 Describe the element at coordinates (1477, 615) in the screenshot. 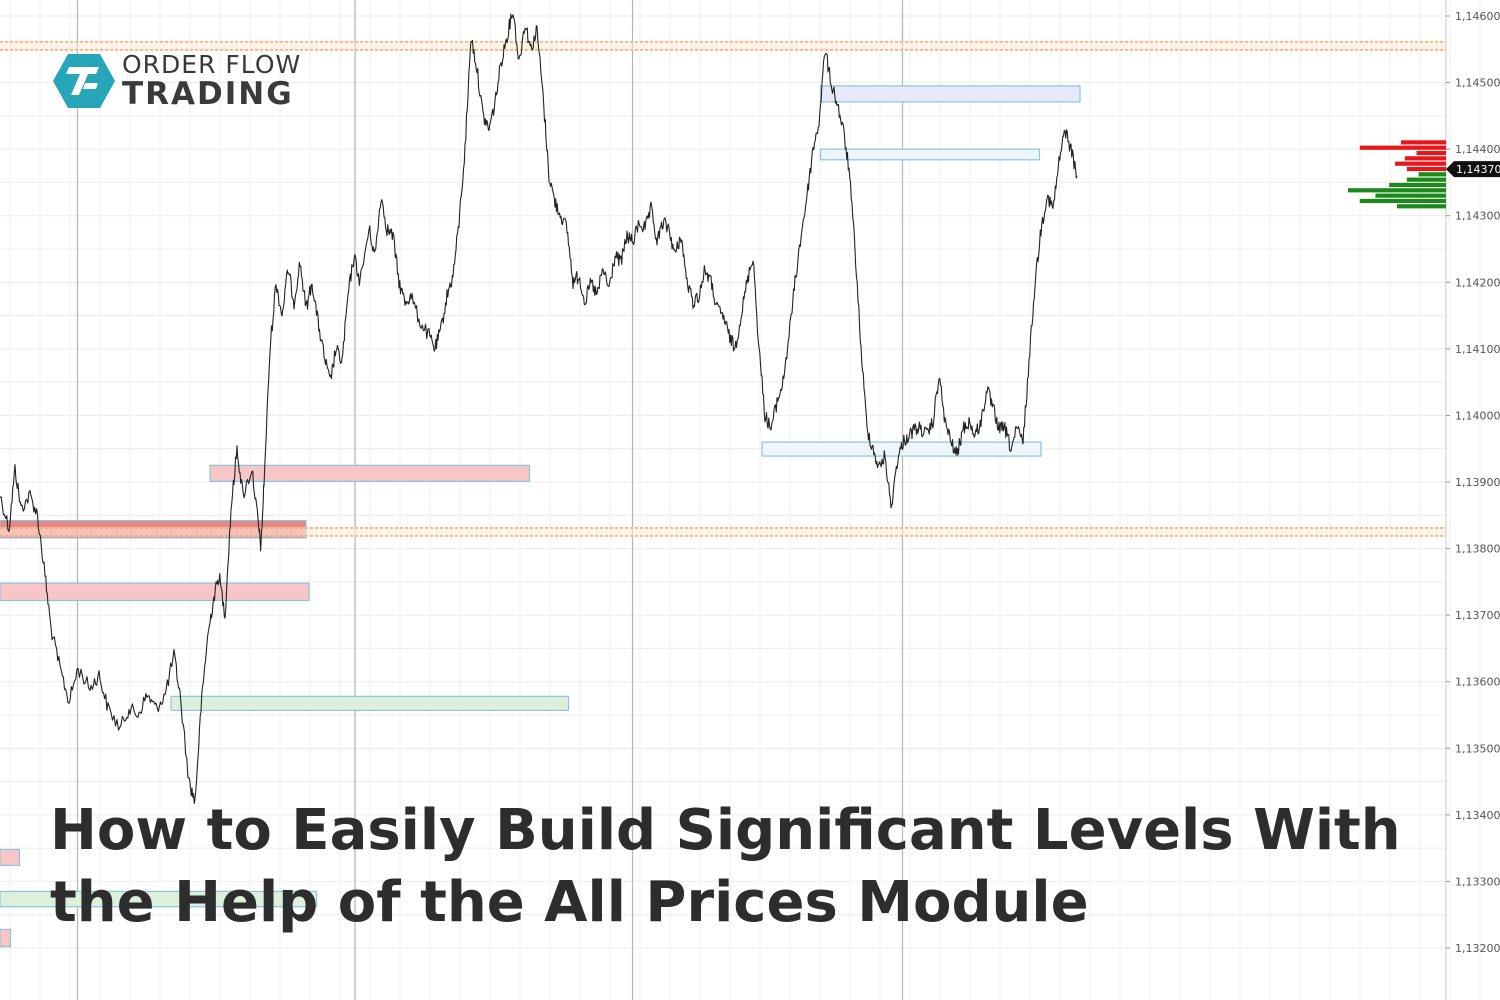

I see `axis-tick-label: 1,13700` at that location.